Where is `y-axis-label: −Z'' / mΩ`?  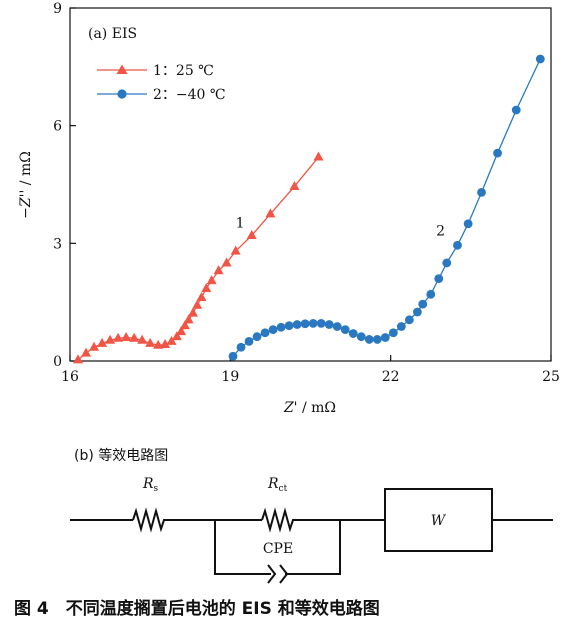 y-axis-label: −Z'' / mΩ is located at coordinates (26, 185).